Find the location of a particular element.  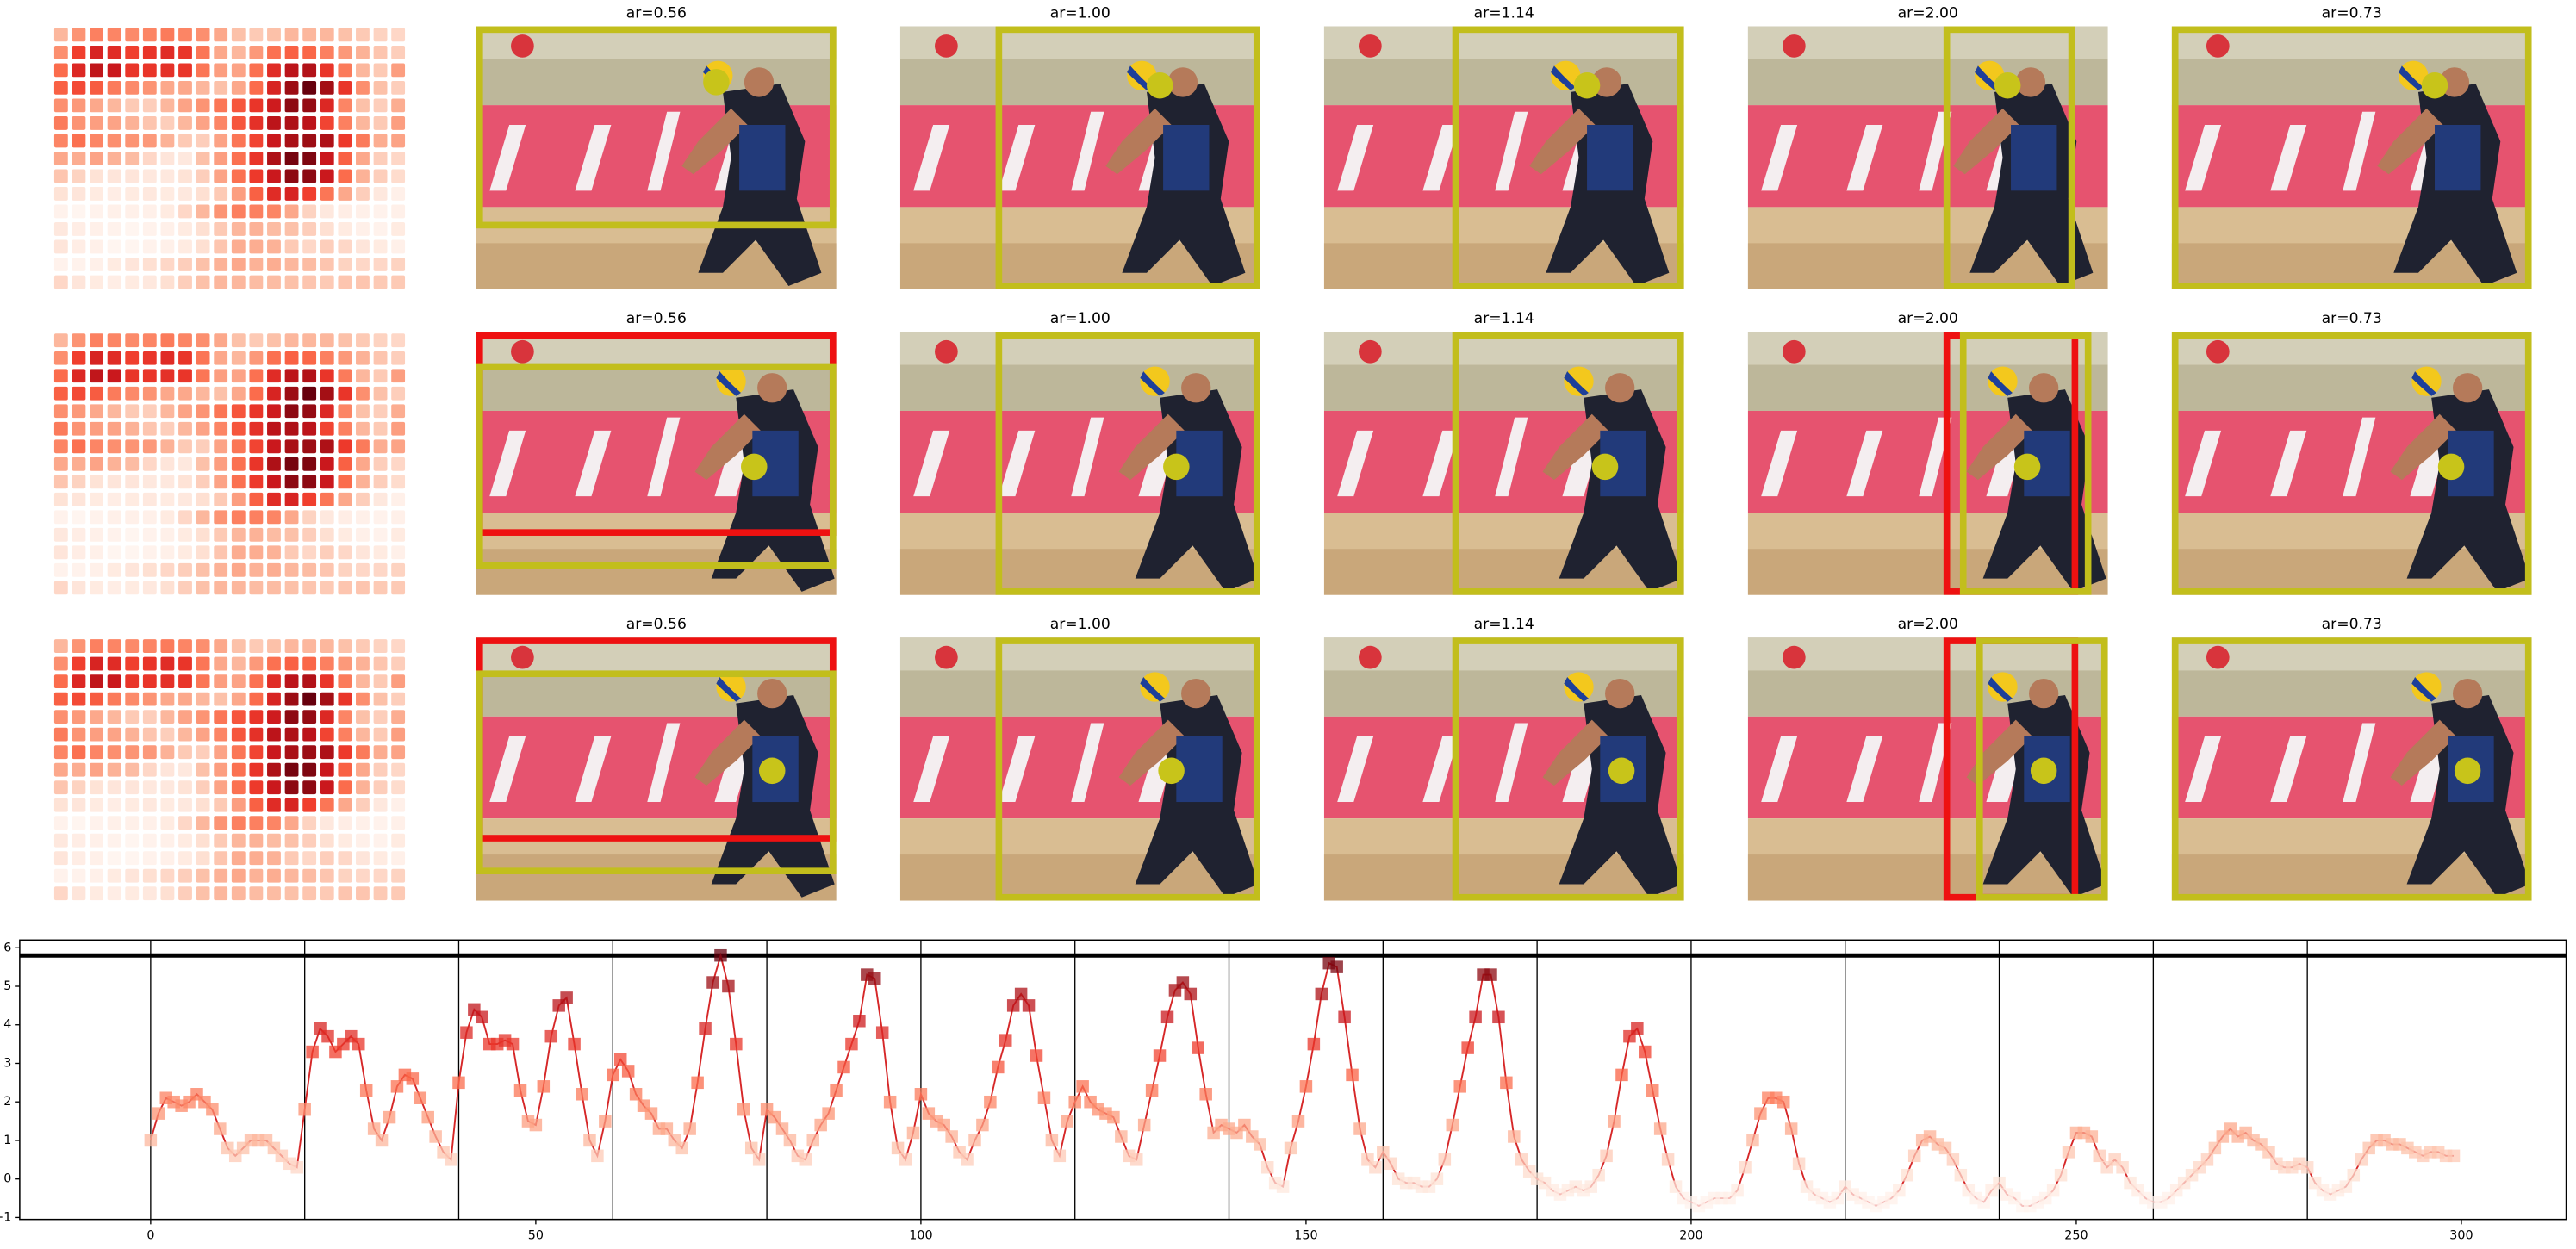

panel-title: ar=1.00 is located at coordinates (1081, 624).